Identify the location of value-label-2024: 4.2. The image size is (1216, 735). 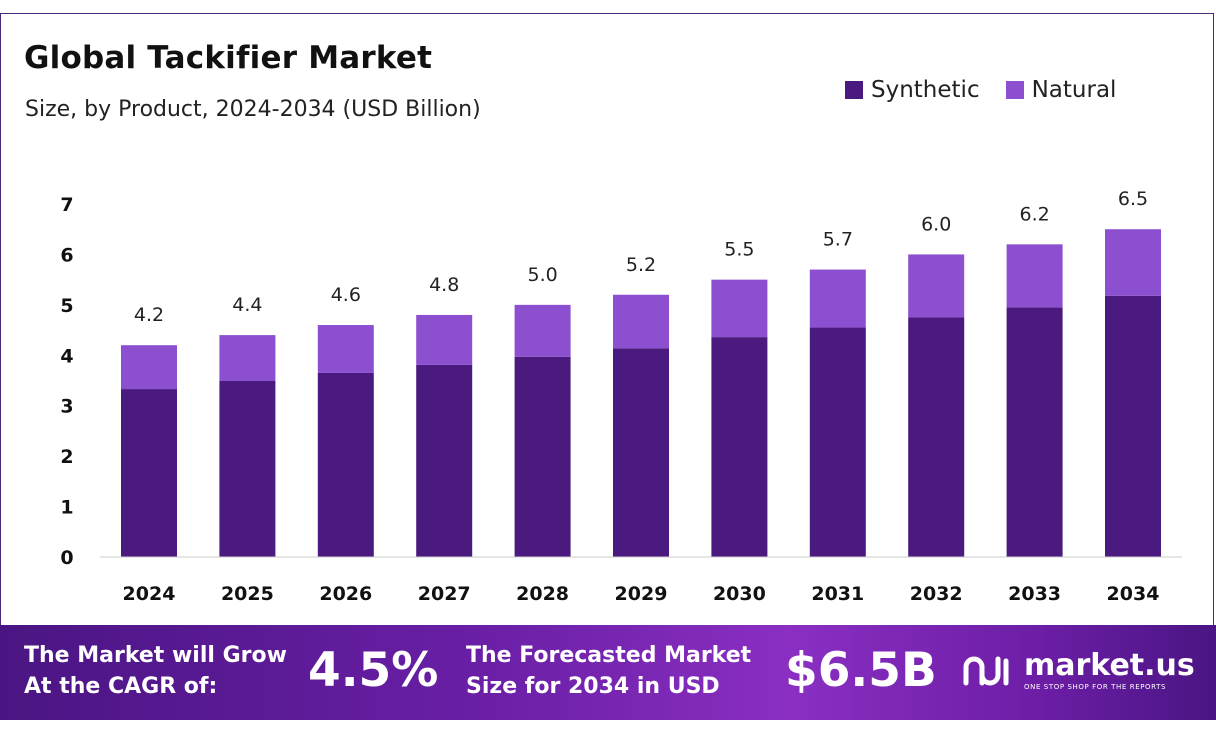
(149, 315).